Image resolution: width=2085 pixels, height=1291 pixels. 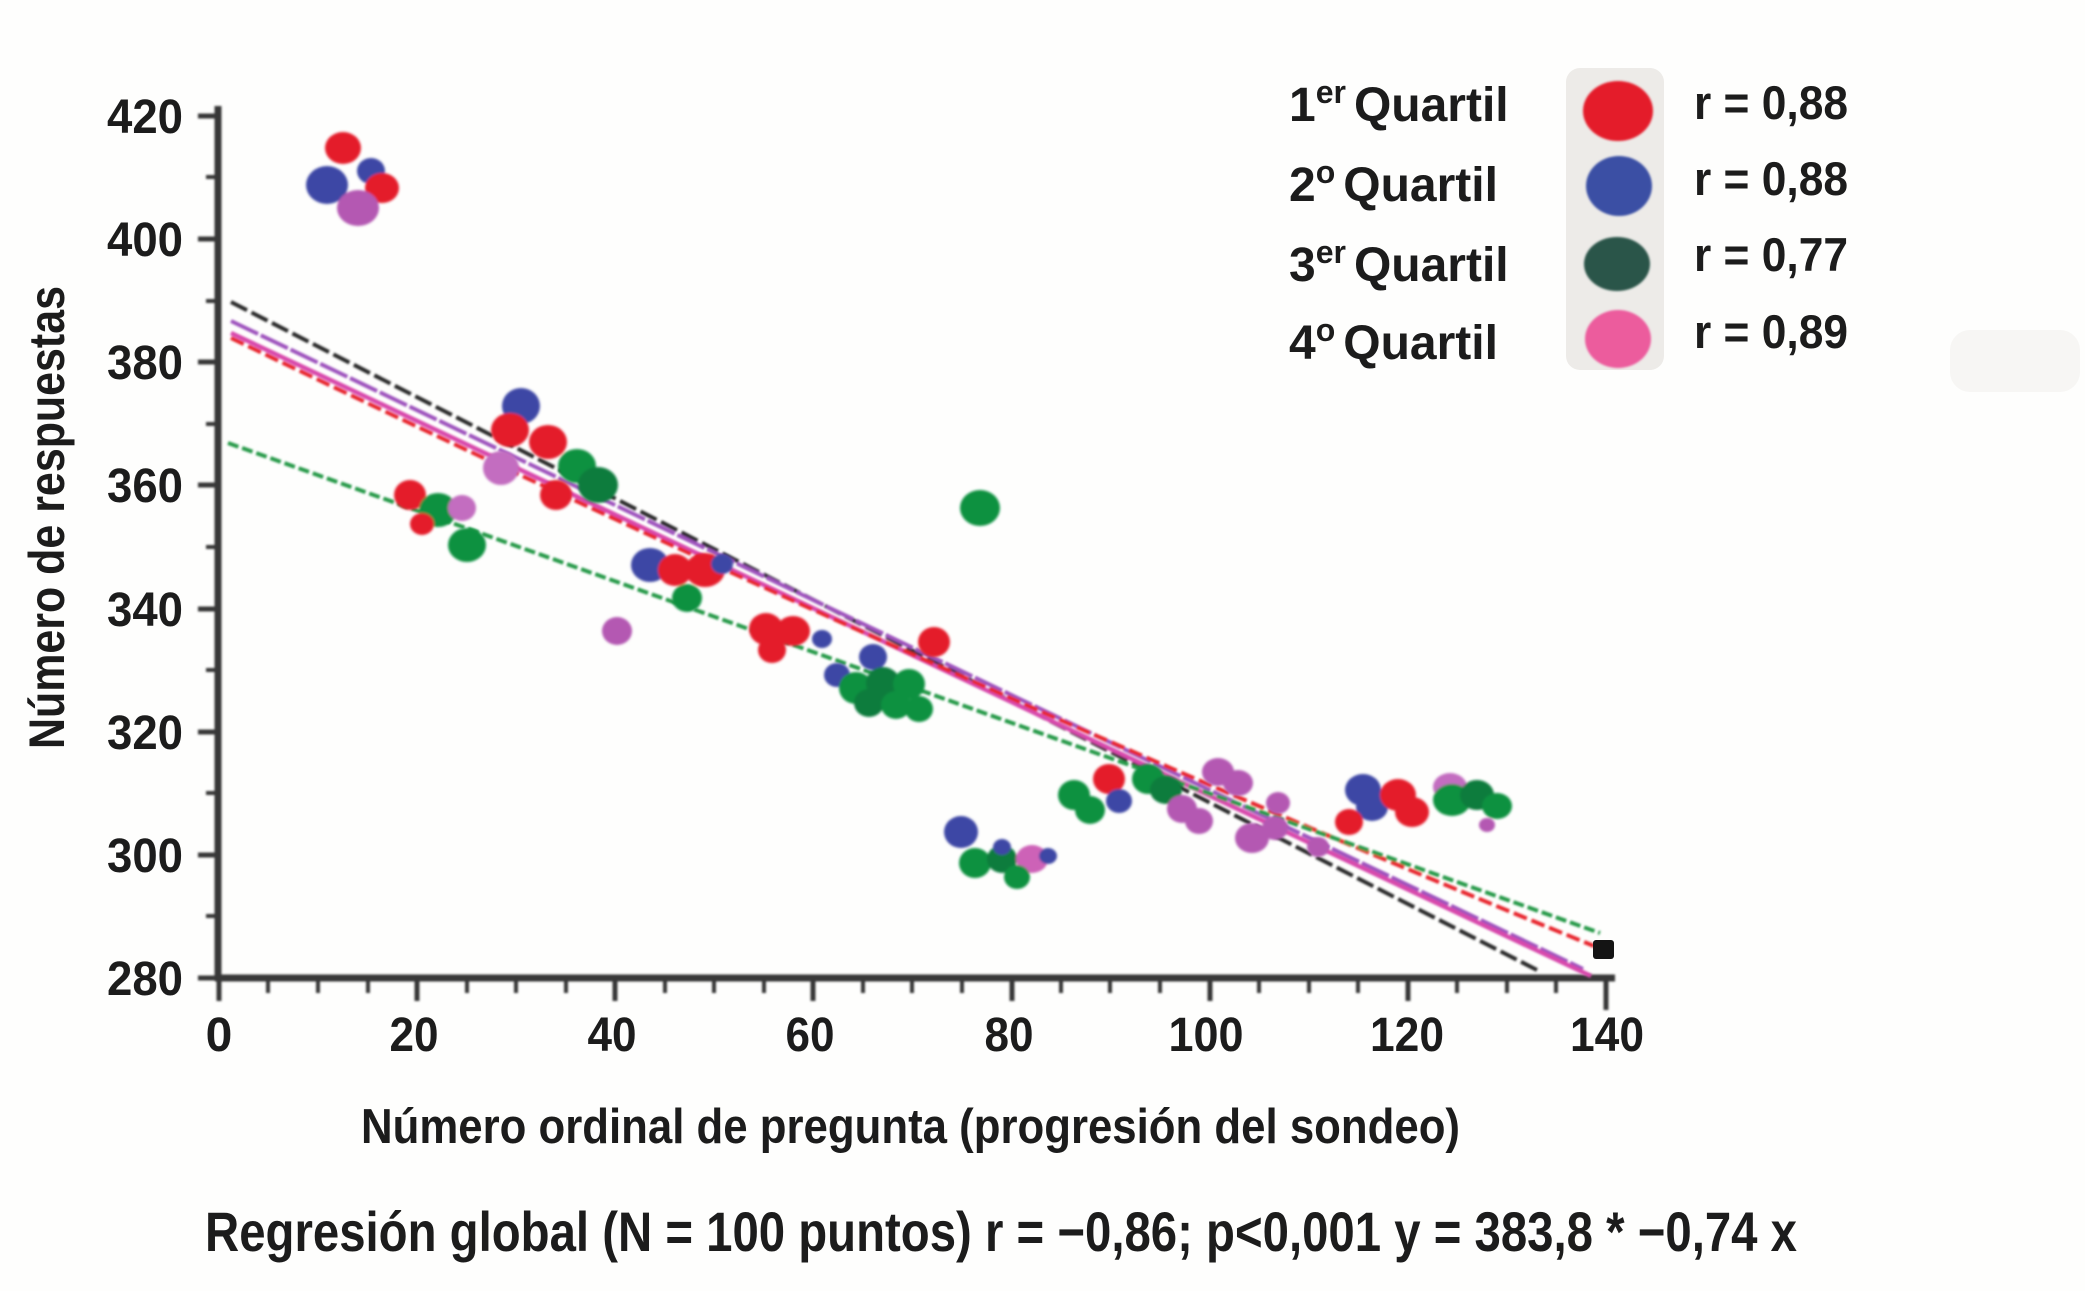 What do you see at coordinates (145, 486) in the screenshot?
I see `svg-text: 360` at bounding box center [145, 486].